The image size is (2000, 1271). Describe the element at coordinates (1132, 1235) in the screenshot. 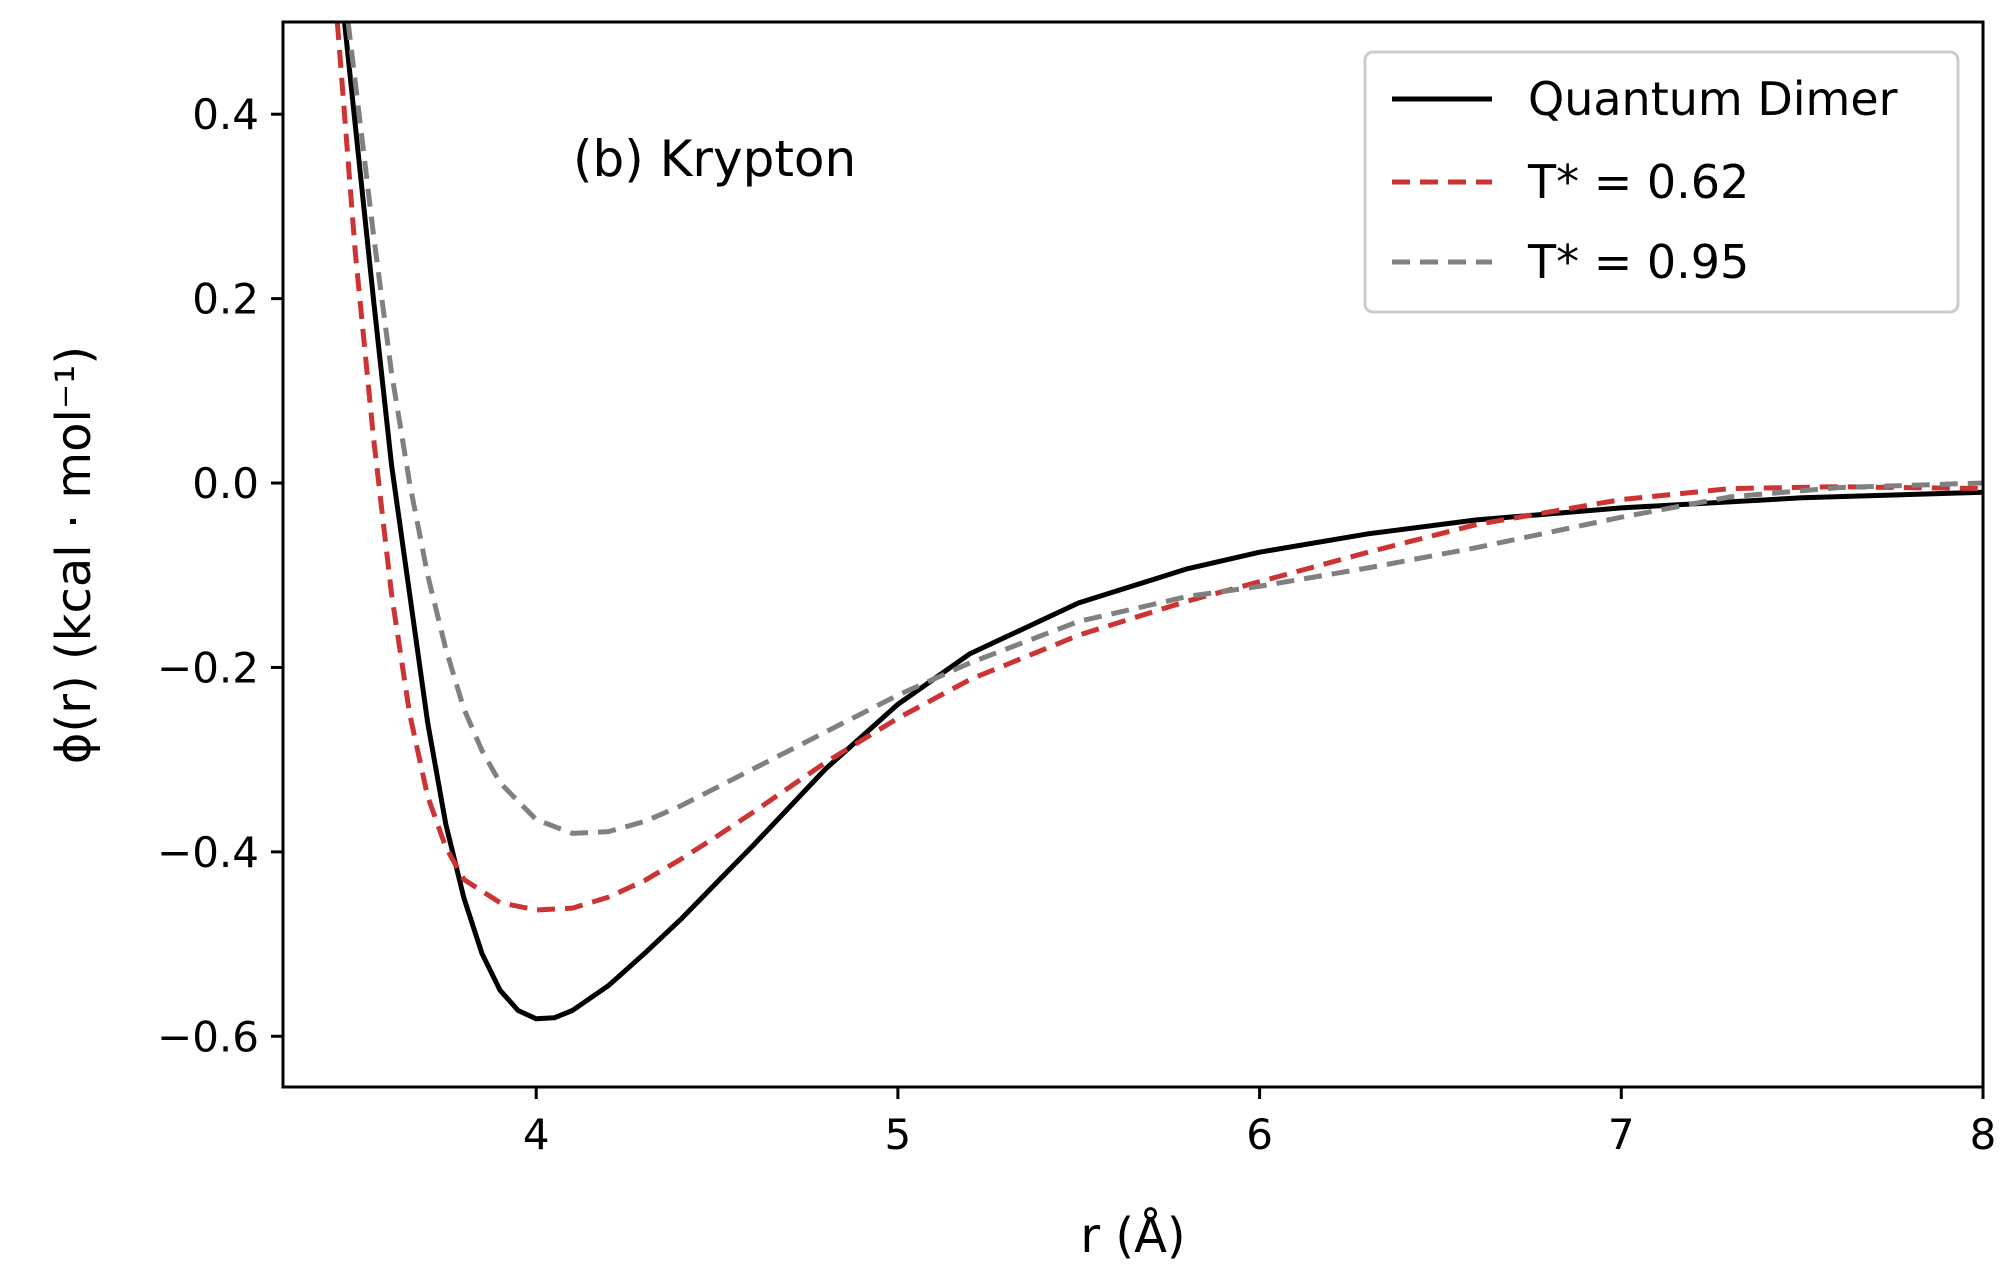

I see `x-axis-label: r (Å)` at that location.